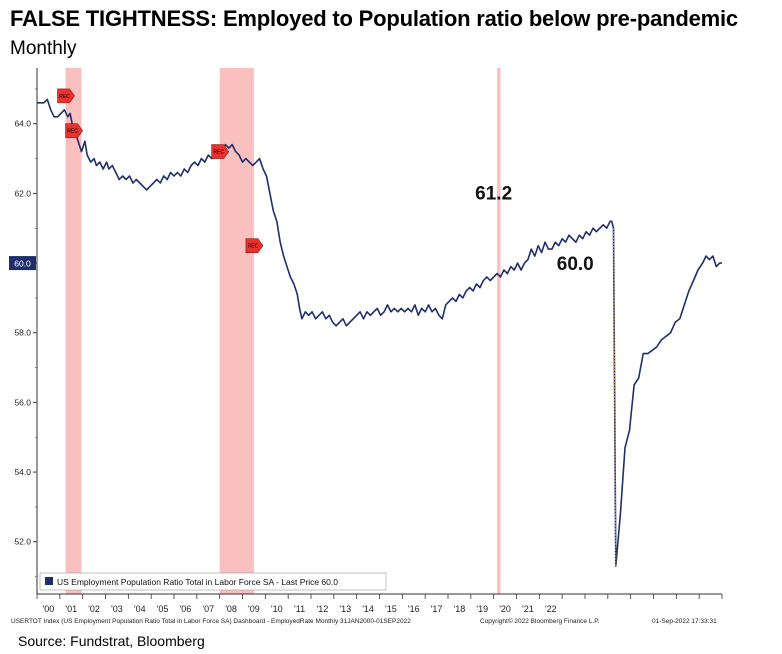 The image size is (782, 654). What do you see at coordinates (111, 641) in the screenshot?
I see `source-note: Source: Fundstrat, Bloomberg` at bounding box center [111, 641].